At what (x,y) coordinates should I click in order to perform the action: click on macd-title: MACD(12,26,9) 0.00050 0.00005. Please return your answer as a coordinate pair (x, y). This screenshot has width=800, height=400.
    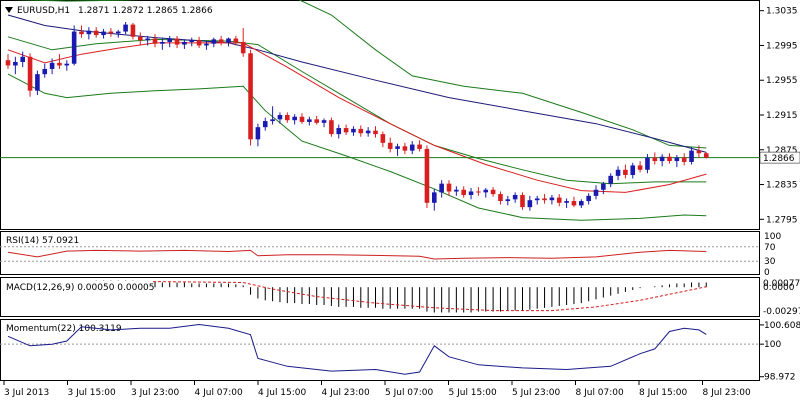
    Looking at the image, I should click on (80, 288).